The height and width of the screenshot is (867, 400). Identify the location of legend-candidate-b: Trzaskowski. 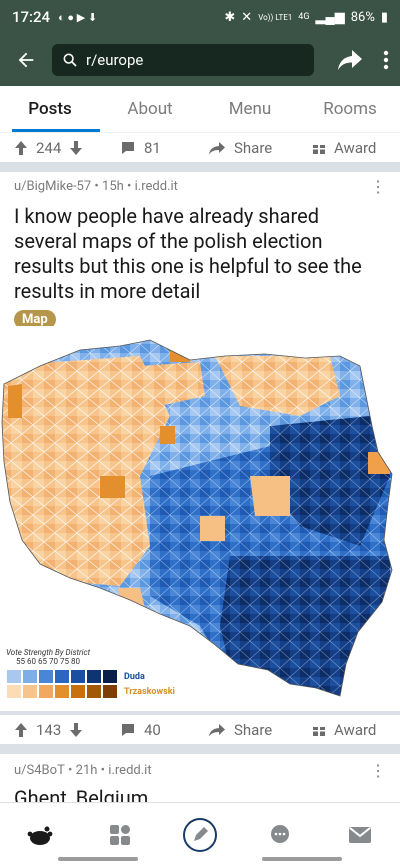
(149, 691).